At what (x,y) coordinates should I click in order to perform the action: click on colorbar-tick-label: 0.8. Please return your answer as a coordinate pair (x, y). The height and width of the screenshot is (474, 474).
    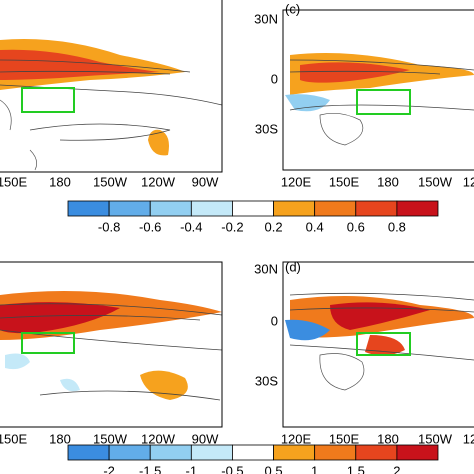
    Looking at the image, I should click on (397, 226).